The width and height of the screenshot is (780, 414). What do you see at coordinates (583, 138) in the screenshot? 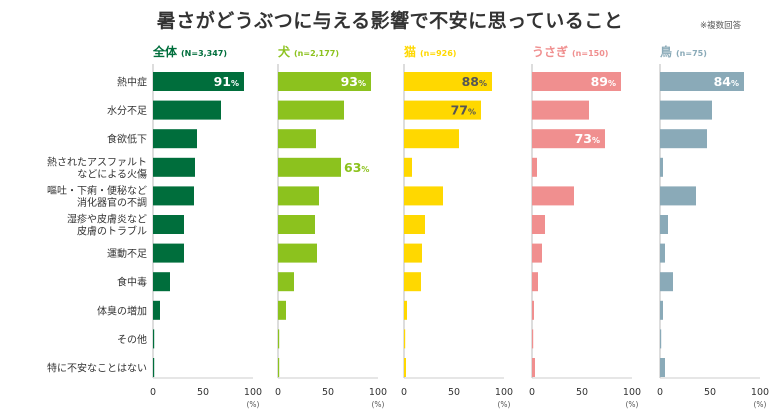
I see `data-label-value: 73` at bounding box center [583, 138].